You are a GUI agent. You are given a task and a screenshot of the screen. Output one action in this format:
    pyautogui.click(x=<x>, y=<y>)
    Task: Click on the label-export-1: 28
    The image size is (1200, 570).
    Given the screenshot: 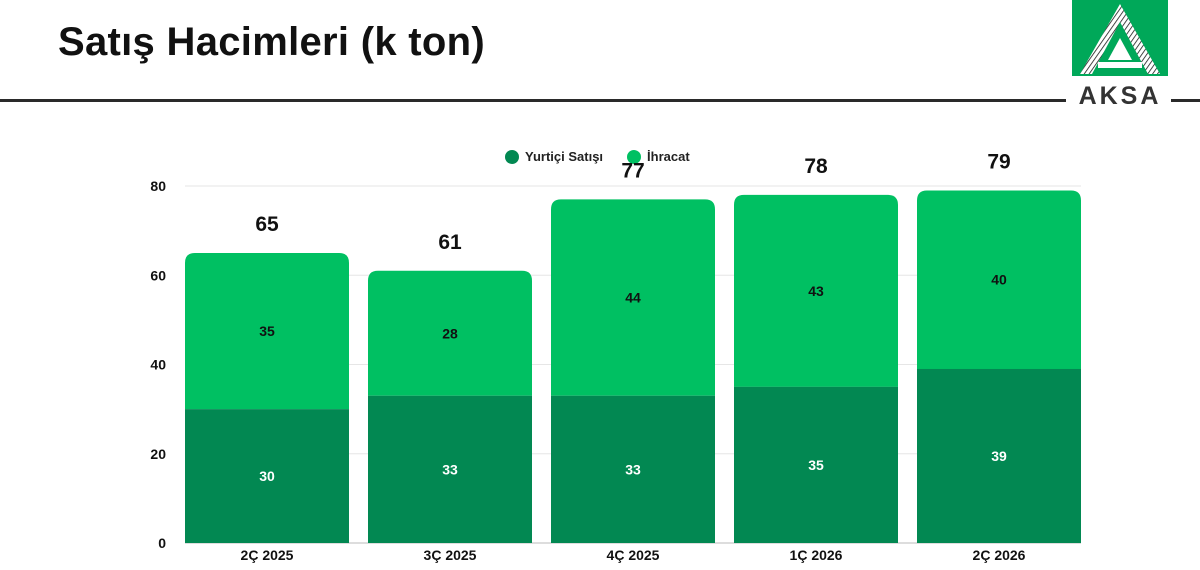 What is the action you would take?
    pyautogui.click(x=450, y=333)
    